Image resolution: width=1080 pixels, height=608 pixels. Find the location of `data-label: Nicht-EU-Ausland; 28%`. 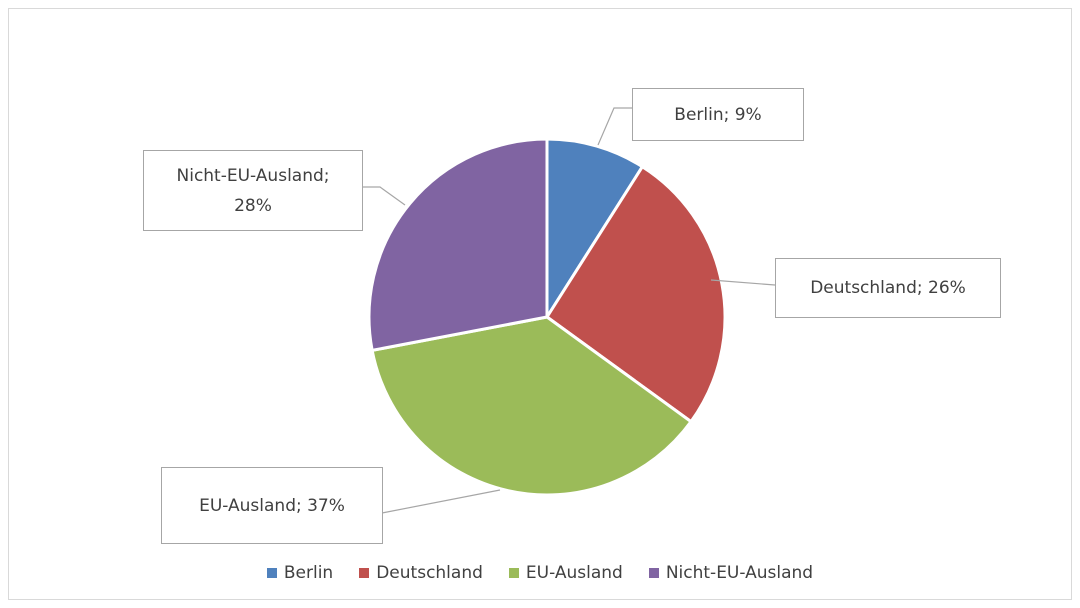

data-label: Nicht-EU-Ausland; 28% is located at coordinates (253, 190).